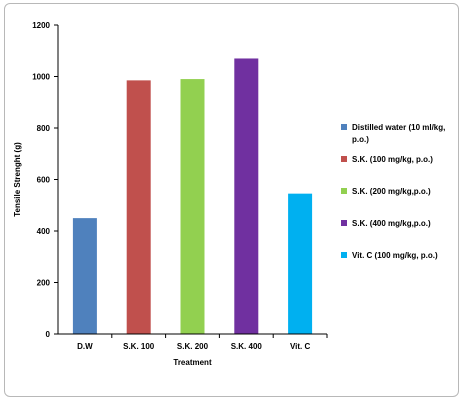  What do you see at coordinates (360, 139) in the screenshot?
I see `legend-label: p.o.)` at bounding box center [360, 139].